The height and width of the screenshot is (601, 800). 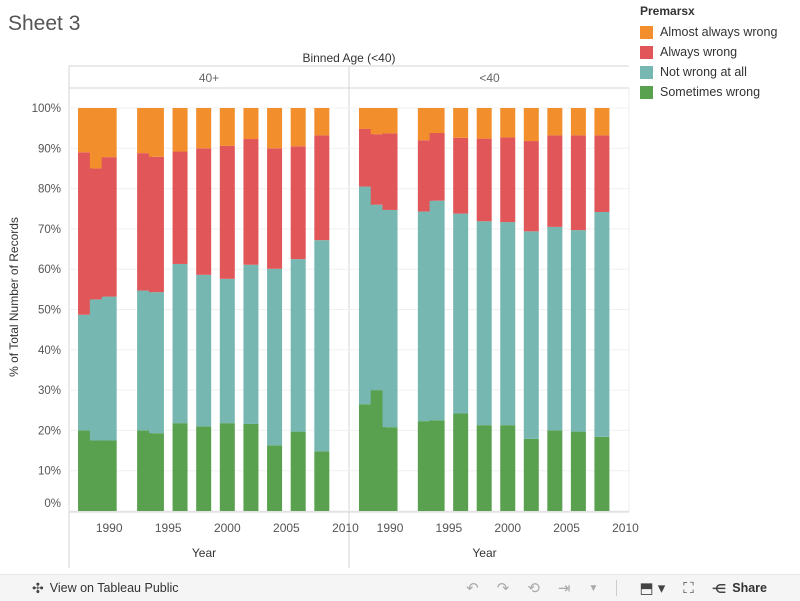 I want to click on redo-icon: ↷, so click(x=503, y=588).